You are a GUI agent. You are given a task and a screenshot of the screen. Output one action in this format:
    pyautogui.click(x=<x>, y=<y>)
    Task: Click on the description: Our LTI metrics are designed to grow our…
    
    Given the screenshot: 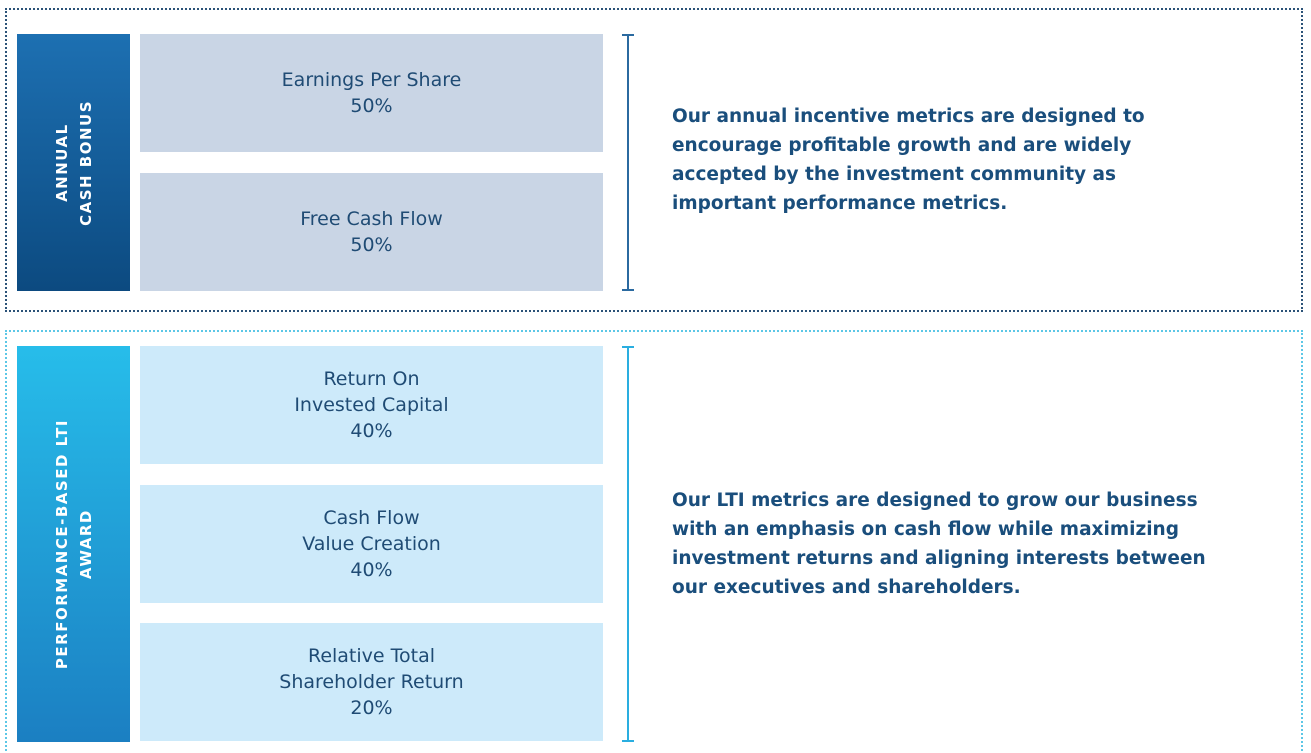 What is the action you would take?
    pyautogui.click(x=939, y=544)
    